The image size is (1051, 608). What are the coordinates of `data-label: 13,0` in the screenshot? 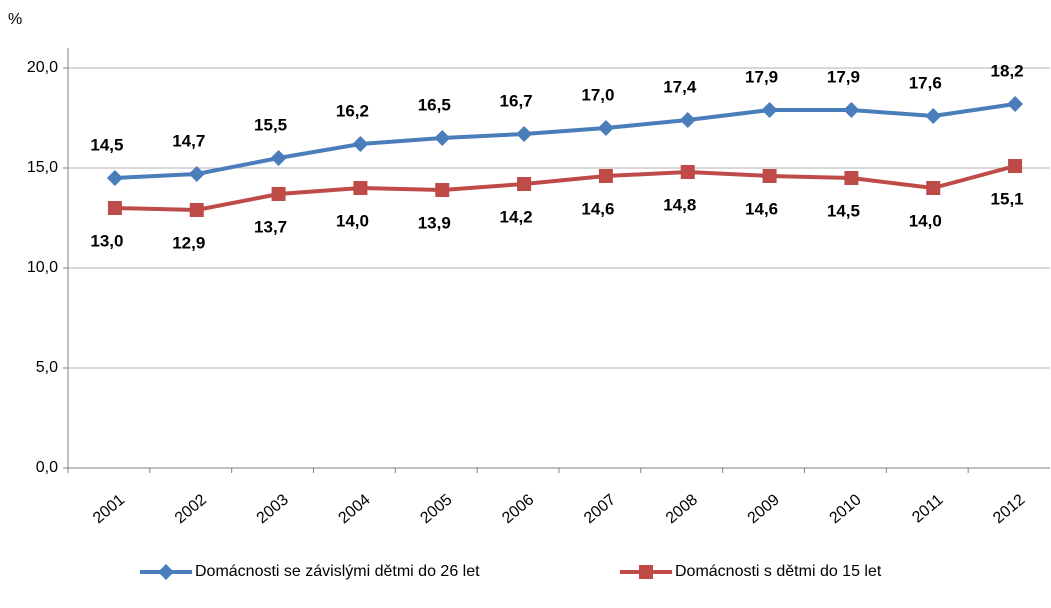 It's located at (106, 240).